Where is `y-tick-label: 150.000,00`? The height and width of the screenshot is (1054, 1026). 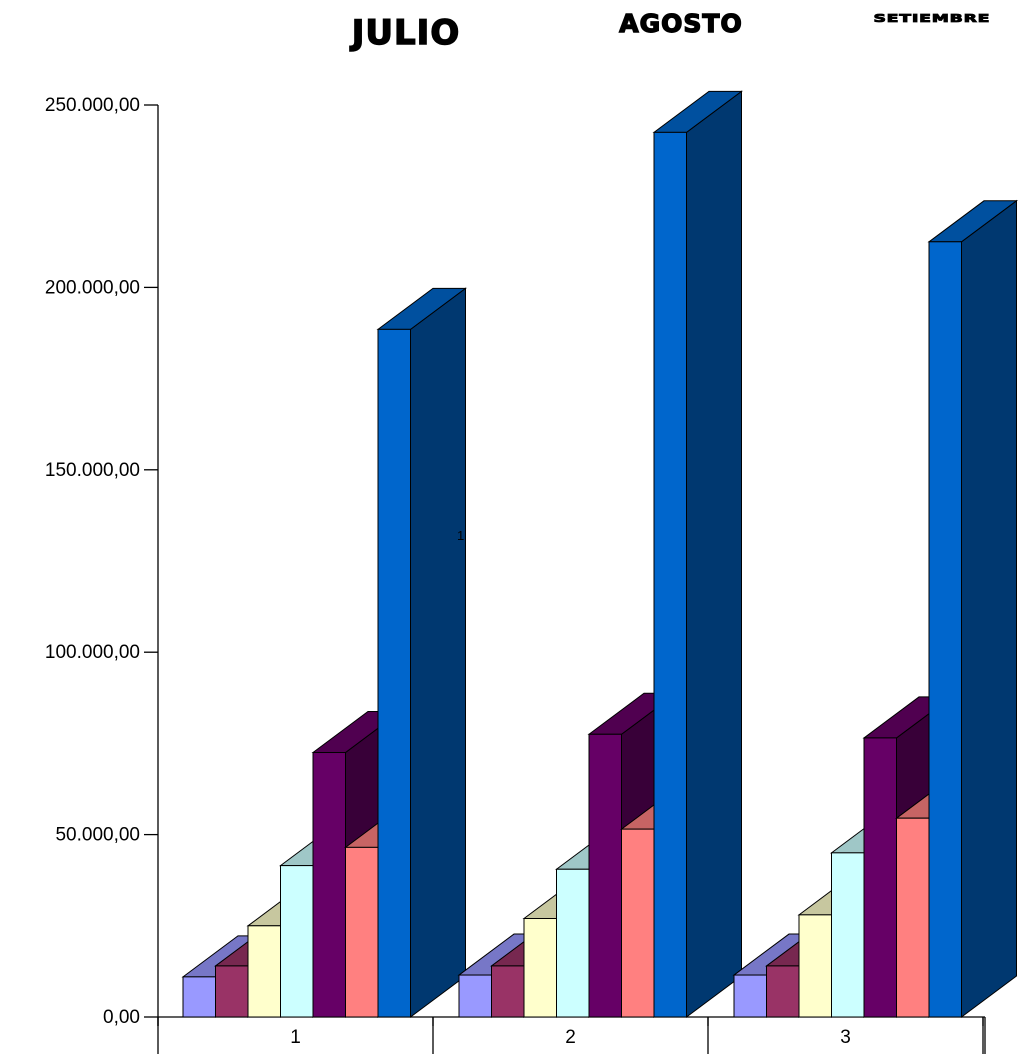
y-tick-label: 150.000,00 is located at coordinates (92, 470).